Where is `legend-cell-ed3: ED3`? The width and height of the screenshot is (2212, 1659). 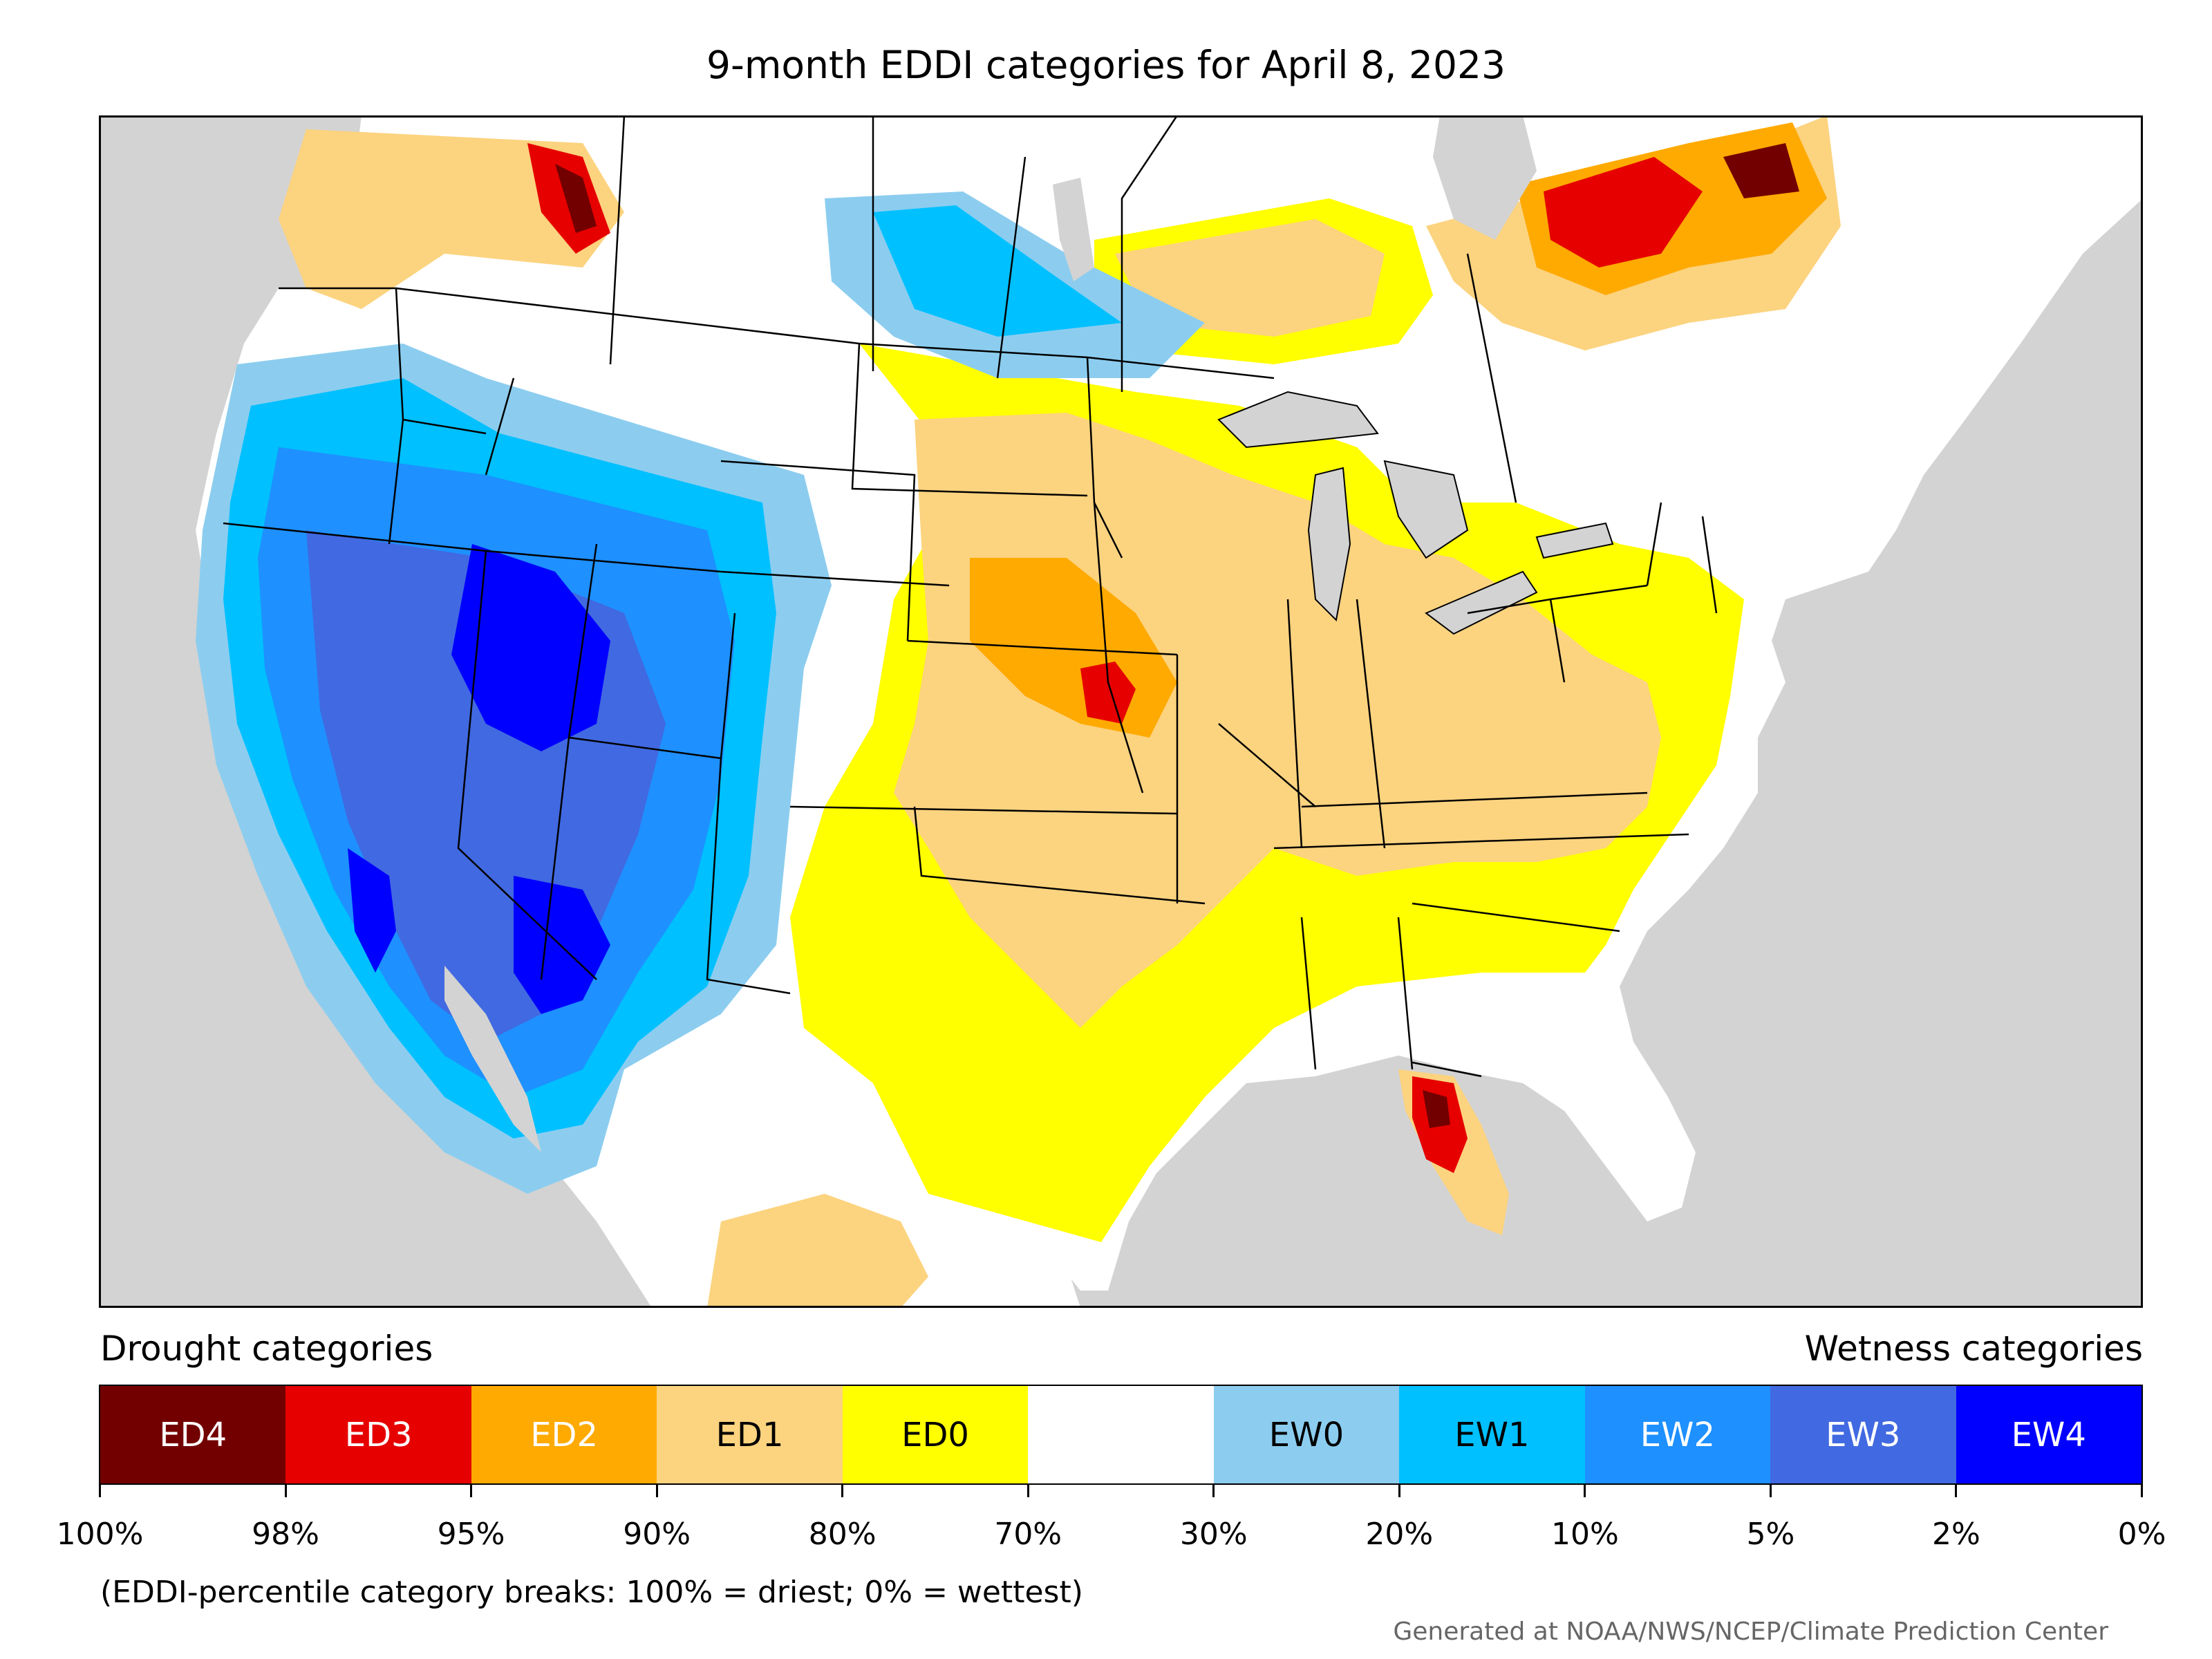 legend-cell-ed3: ED3 is located at coordinates (378, 1434).